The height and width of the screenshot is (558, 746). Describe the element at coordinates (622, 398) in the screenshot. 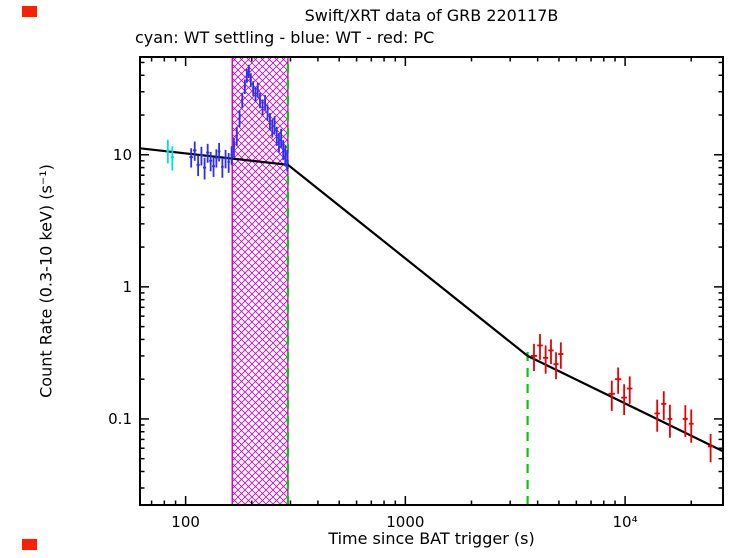

I see `series-pc` at that location.